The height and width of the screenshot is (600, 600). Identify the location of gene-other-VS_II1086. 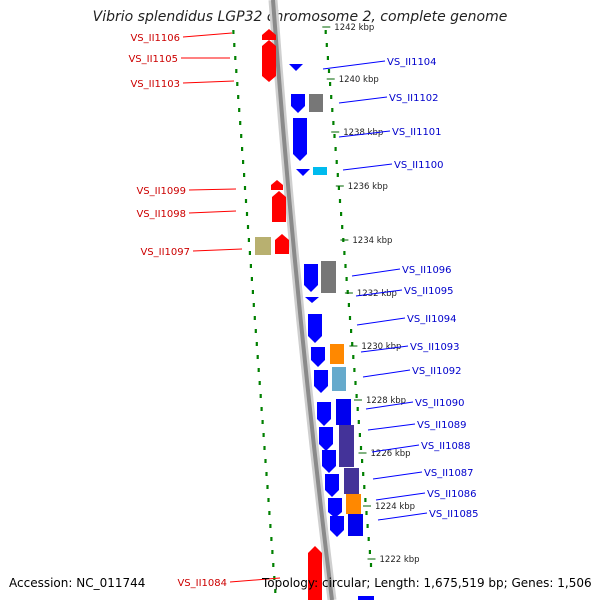
(353, 504).